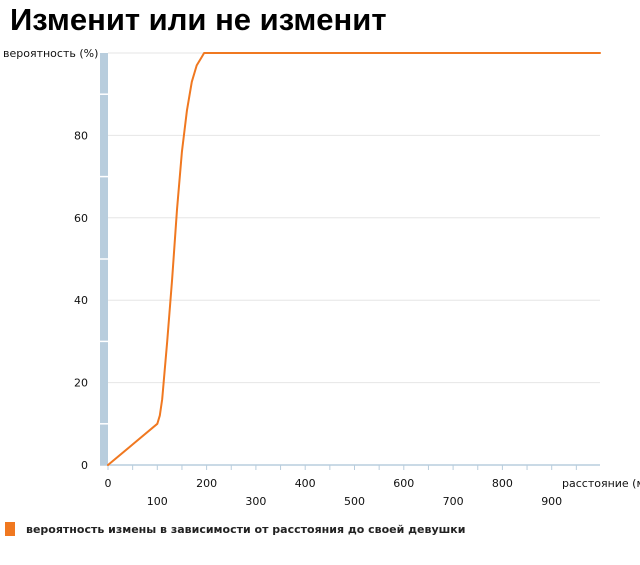 This screenshot has height=565, width=640. What do you see at coordinates (255, 501) in the screenshot?
I see `x-tick-label: 300` at bounding box center [255, 501].